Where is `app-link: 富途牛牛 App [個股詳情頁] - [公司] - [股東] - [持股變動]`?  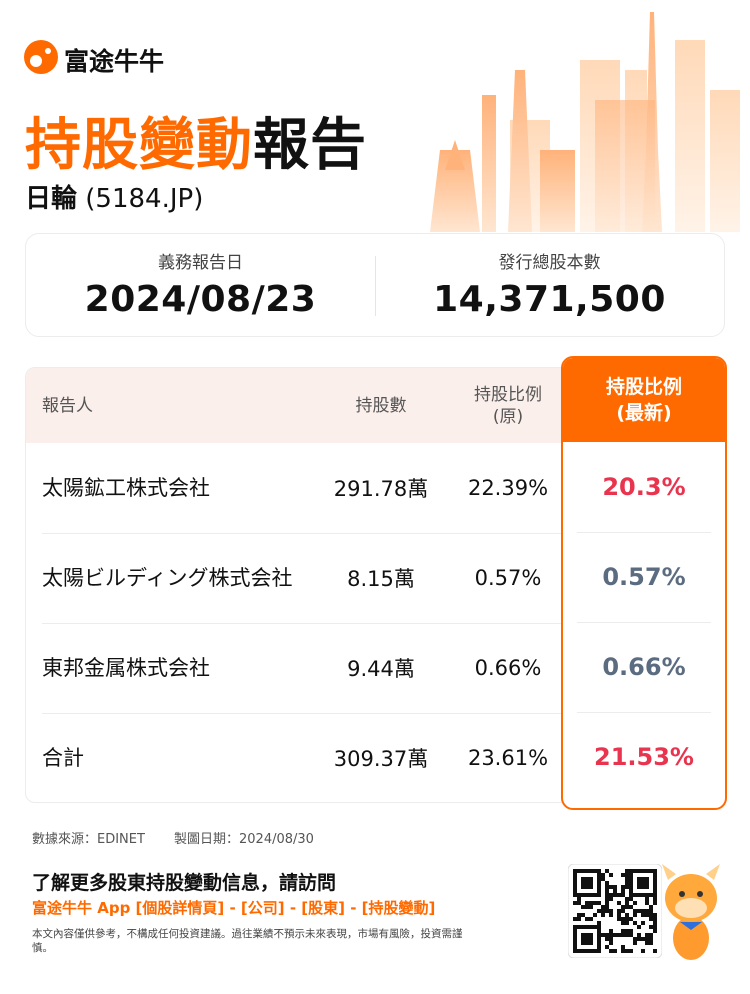
app-link: 富途牛牛 App [個股詳情頁] - [公司] - [股東] - [持股變動] is located at coordinates (234, 908).